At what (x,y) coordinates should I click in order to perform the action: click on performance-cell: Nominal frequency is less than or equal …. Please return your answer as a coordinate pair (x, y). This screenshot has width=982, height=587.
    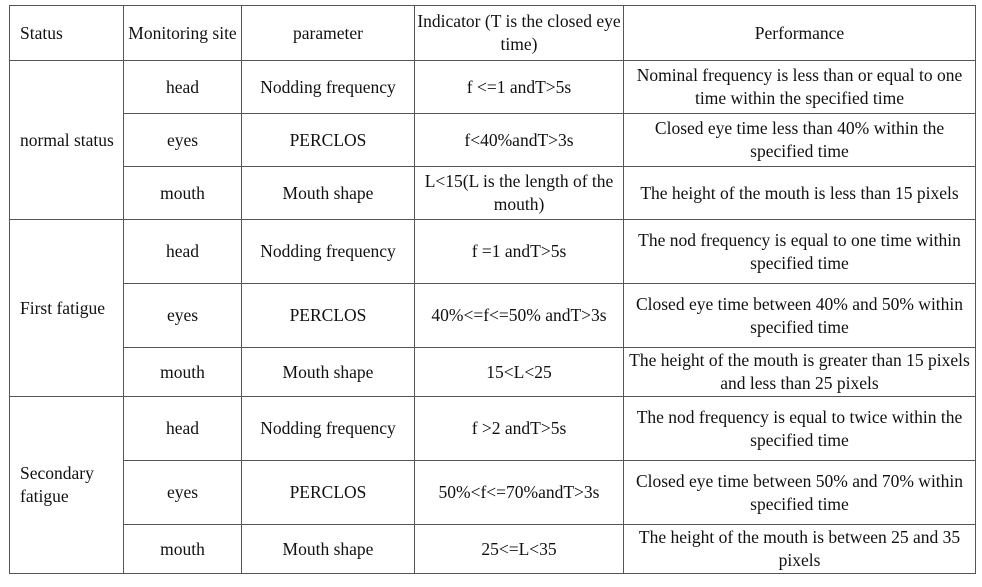
    Looking at the image, I should click on (799, 87).